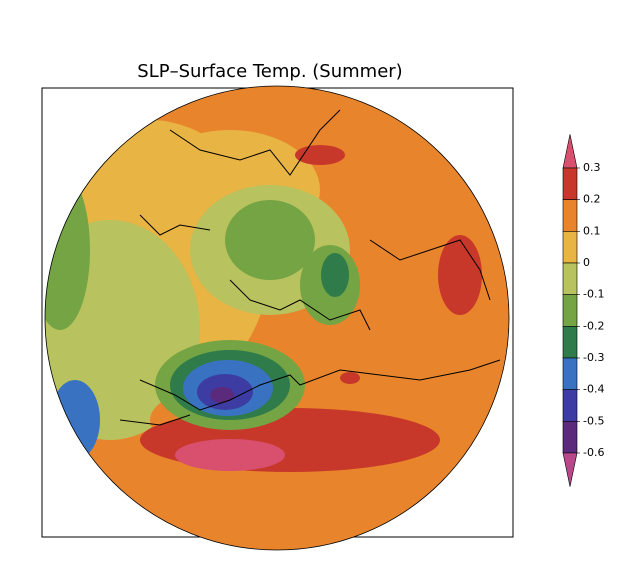  Describe the element at coordinates (593, 357) in the screenshot. I see `colorbar-tick-label: -0.3` at that location.